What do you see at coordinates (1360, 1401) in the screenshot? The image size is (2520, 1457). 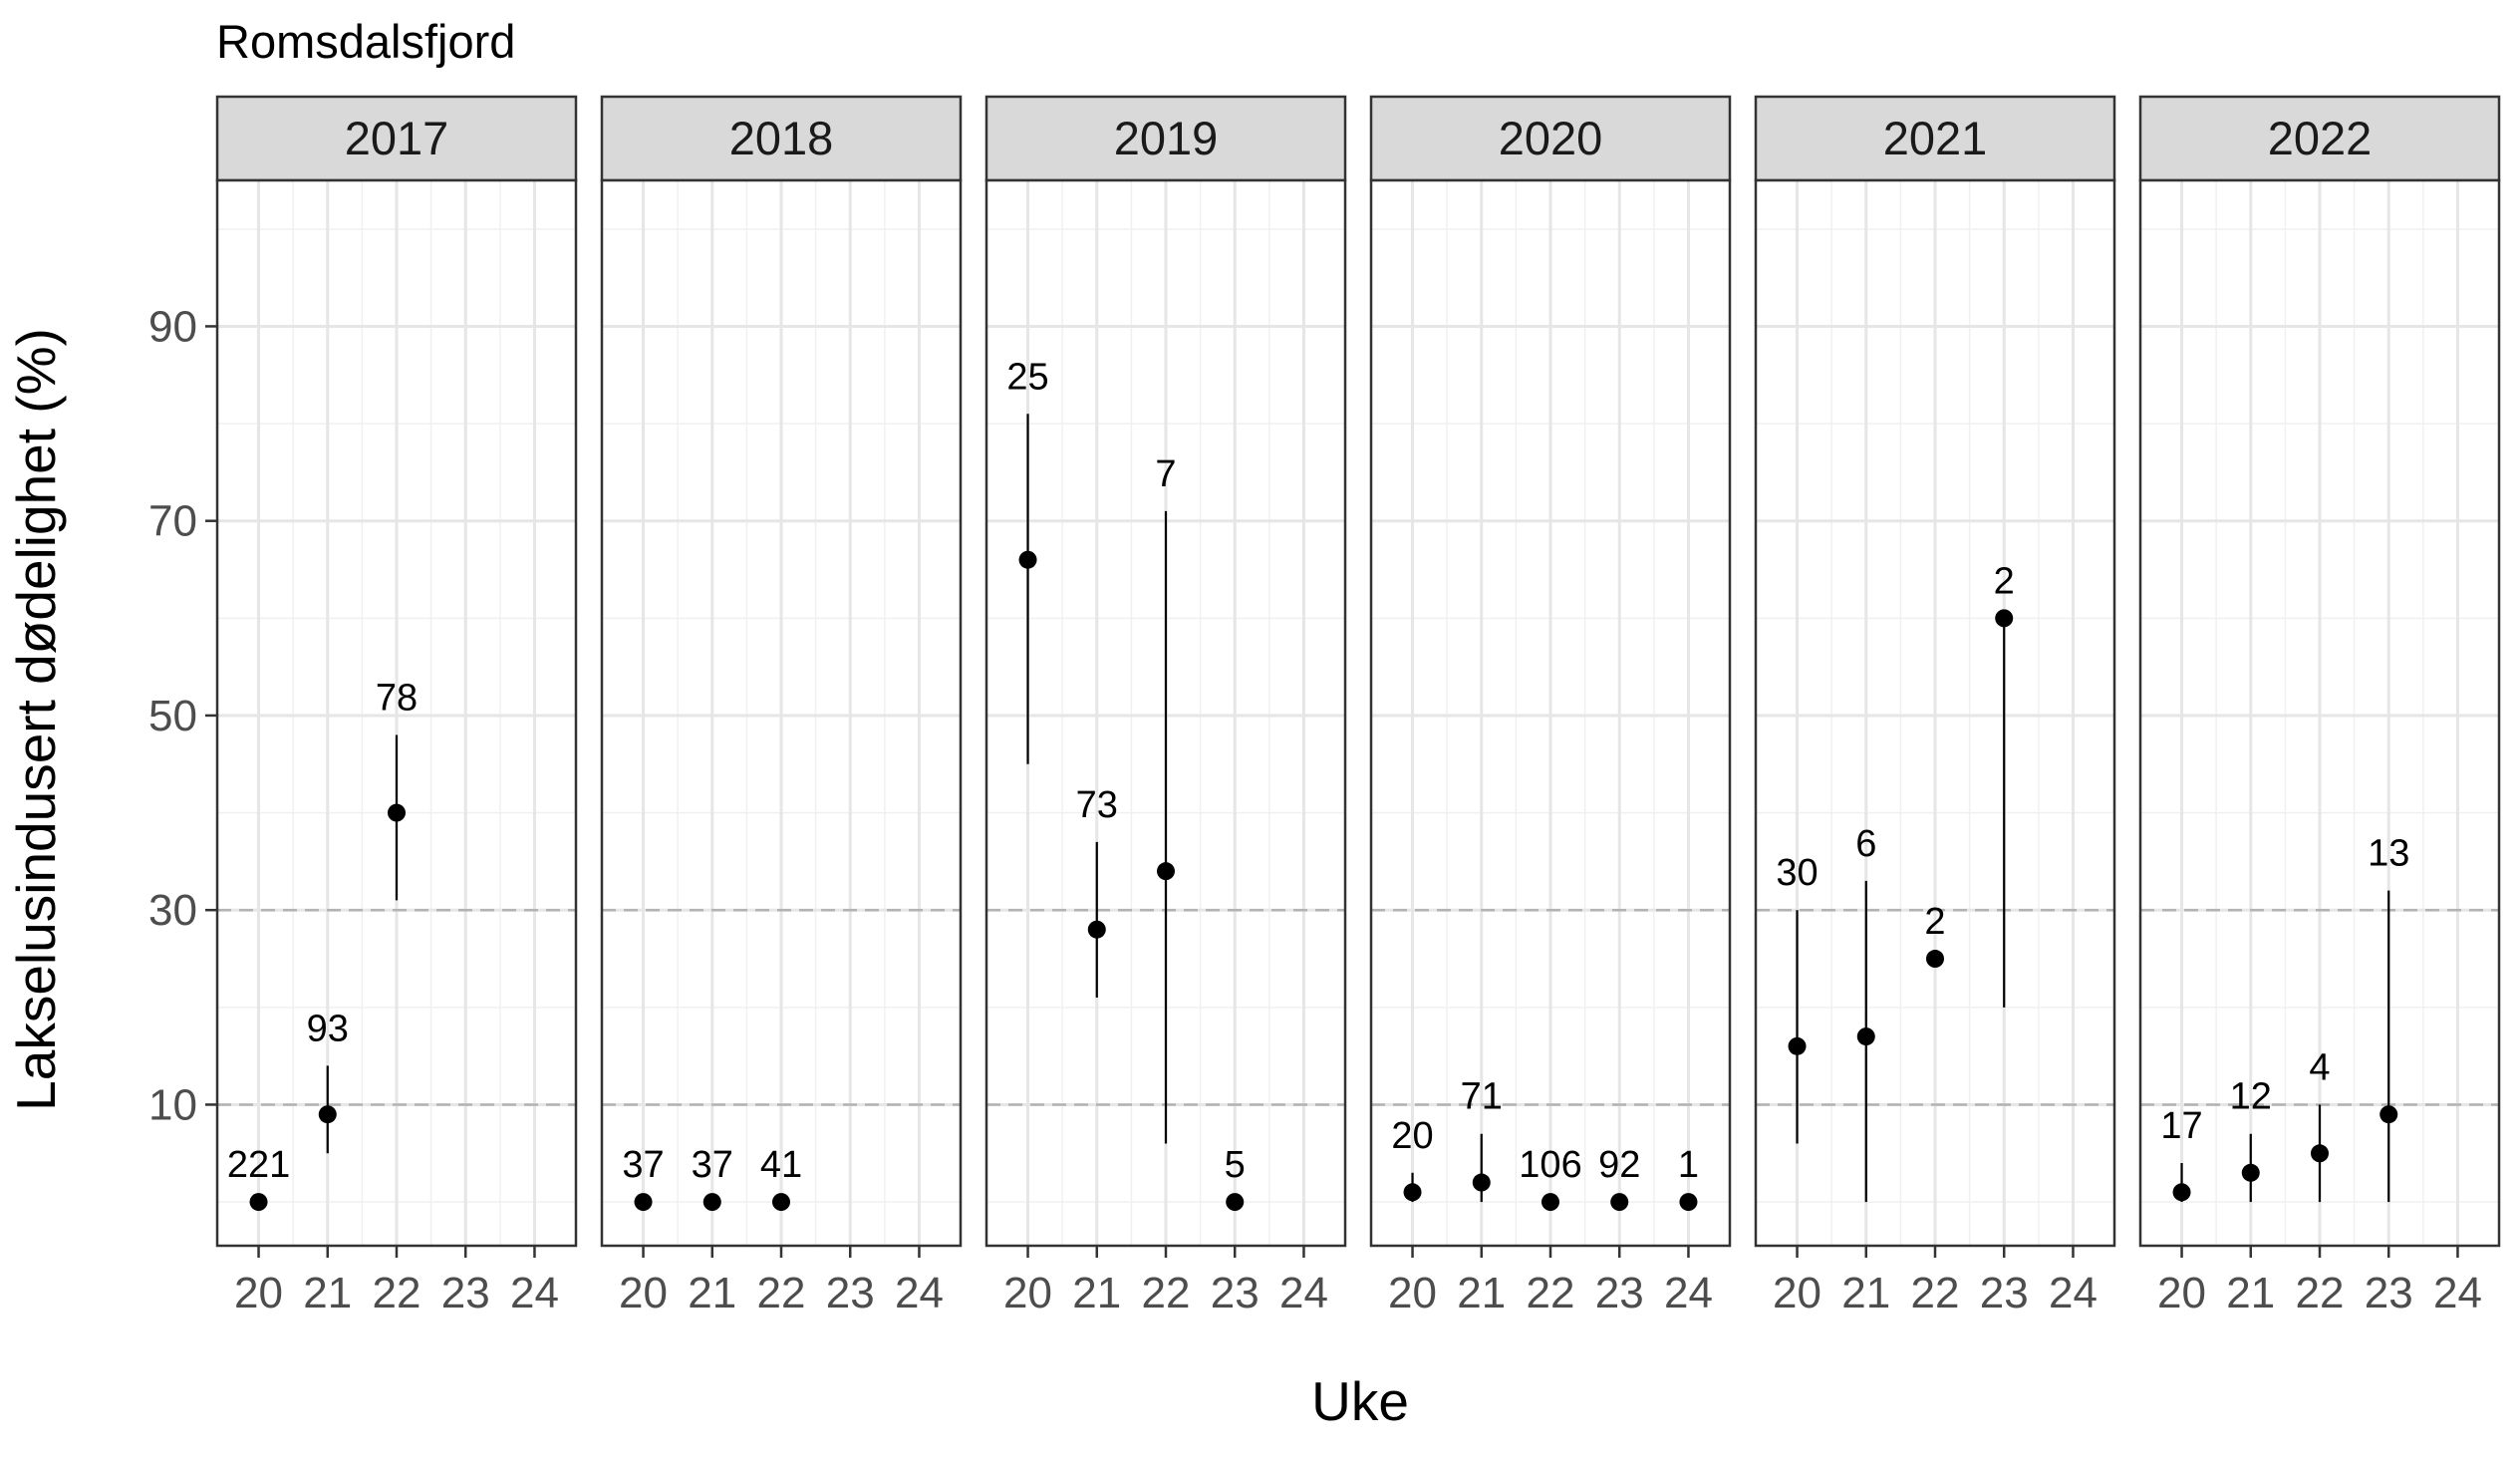 I see `x-axis-label: Uke` at bounding box center [1360, 1401].